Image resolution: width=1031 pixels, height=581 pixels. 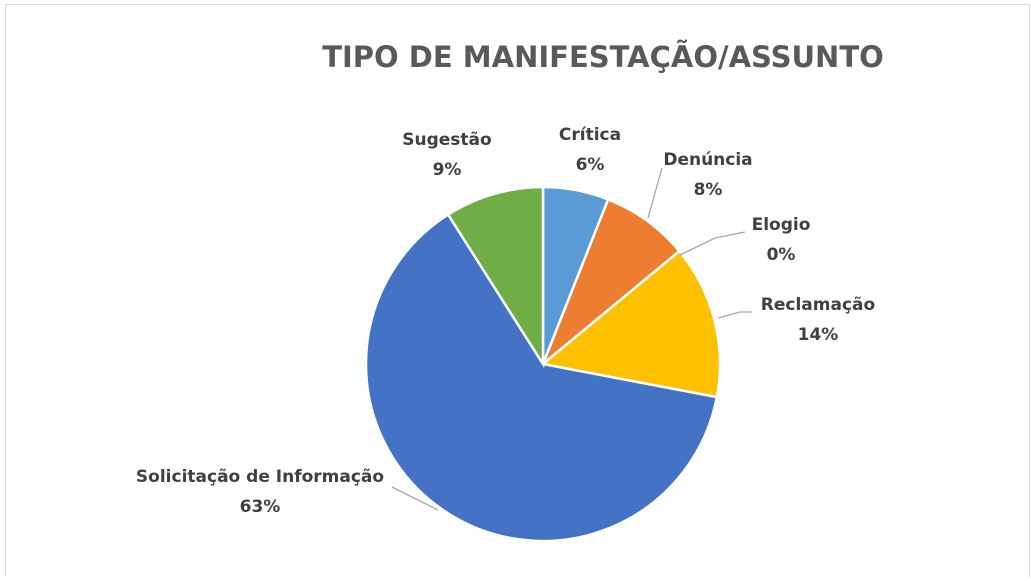 What do you see at coordinates (447, 170) in the screenshot?
I see `data-label-value: 9%` at bounding box center [447, 170].